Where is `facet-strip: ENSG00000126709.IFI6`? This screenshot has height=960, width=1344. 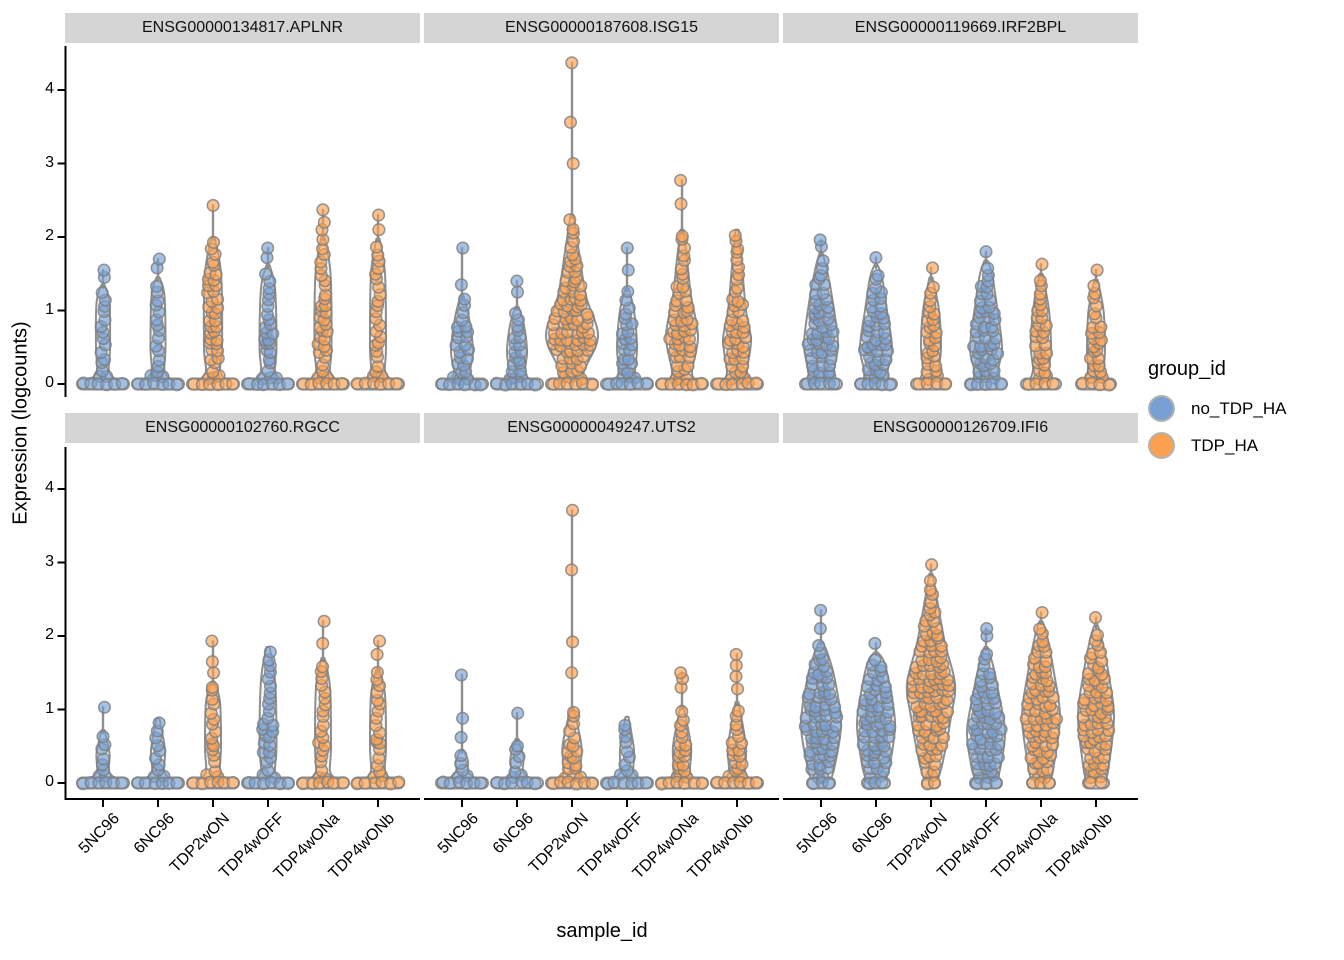
facet-strip: ENSG00000126709.IFI6 is located at coordinates (960, 428).